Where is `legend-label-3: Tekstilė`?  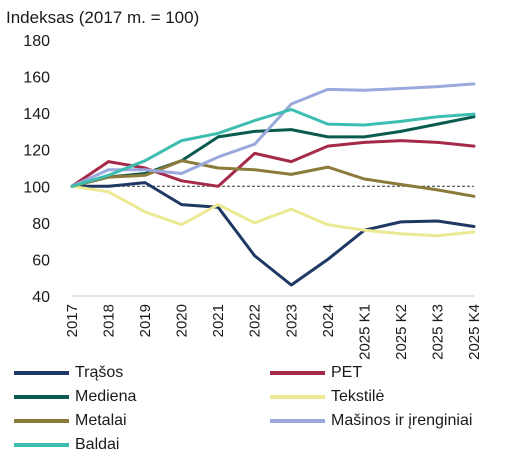 legend-label-3: Tekstilė is located at coordinates (358, 396).